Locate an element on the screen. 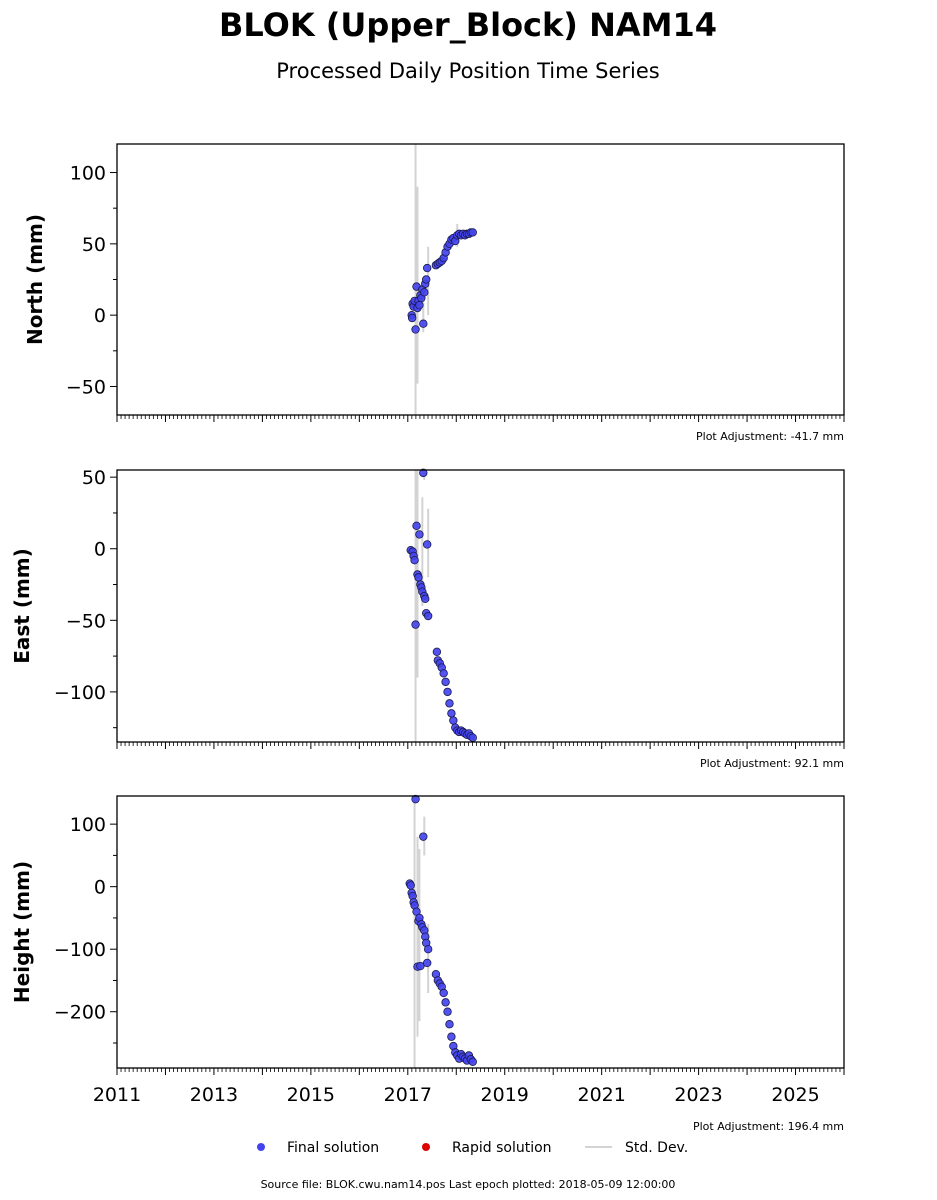 Image resolution: width=937 pixels, height=1200 pixels. x-tick-label: 2011 is located at coordinates (117, 1095).